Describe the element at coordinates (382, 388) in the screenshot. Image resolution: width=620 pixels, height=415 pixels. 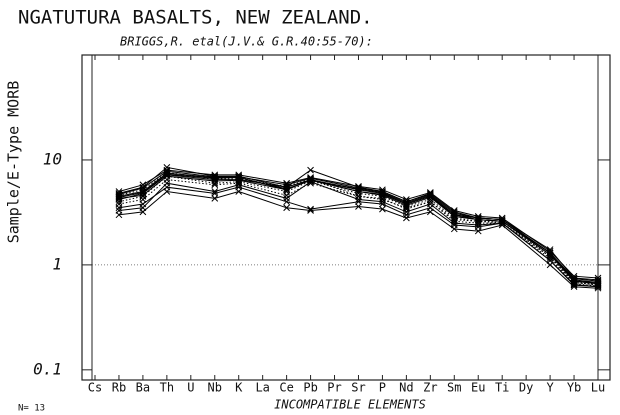
I see `x-tick-label: P` at that location.